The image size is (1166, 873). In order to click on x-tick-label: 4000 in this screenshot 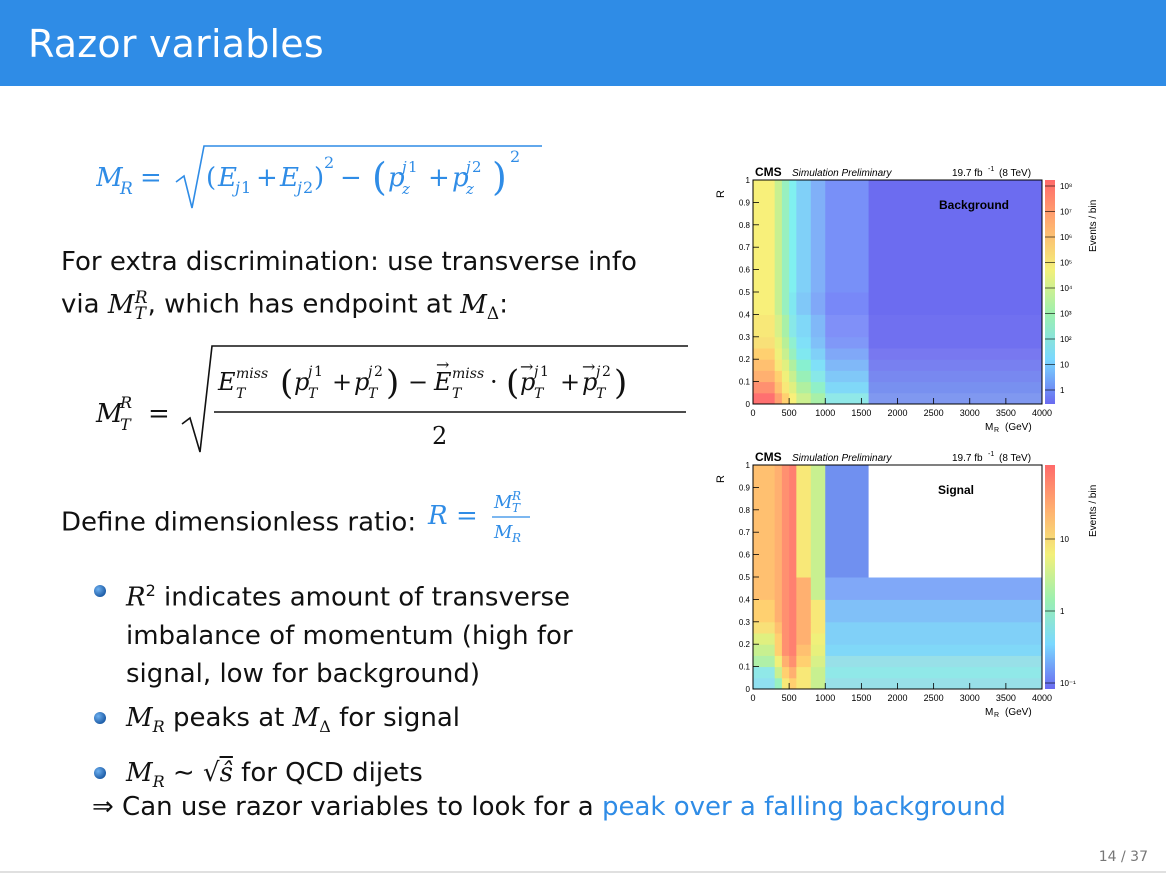, I will do `click(1042, 413)`.